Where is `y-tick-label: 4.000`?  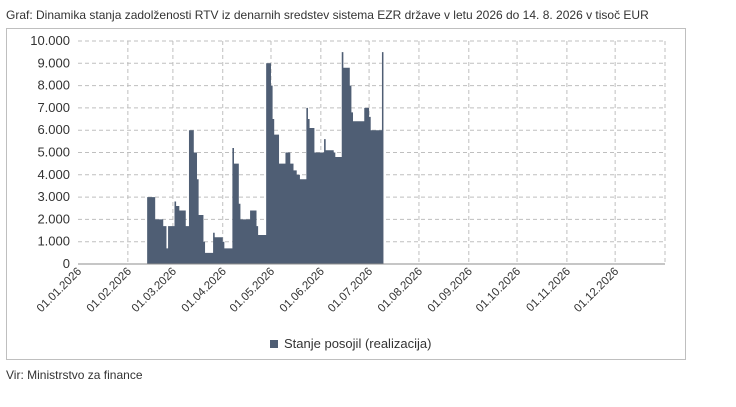
y-tick-label: 4.000 is located at coordinates (53, 174).